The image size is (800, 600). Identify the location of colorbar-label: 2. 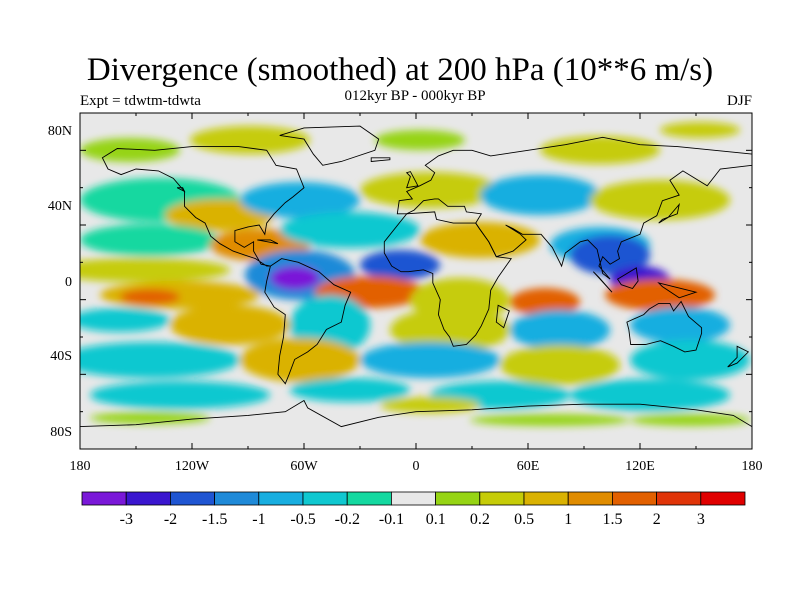
(657, 519).